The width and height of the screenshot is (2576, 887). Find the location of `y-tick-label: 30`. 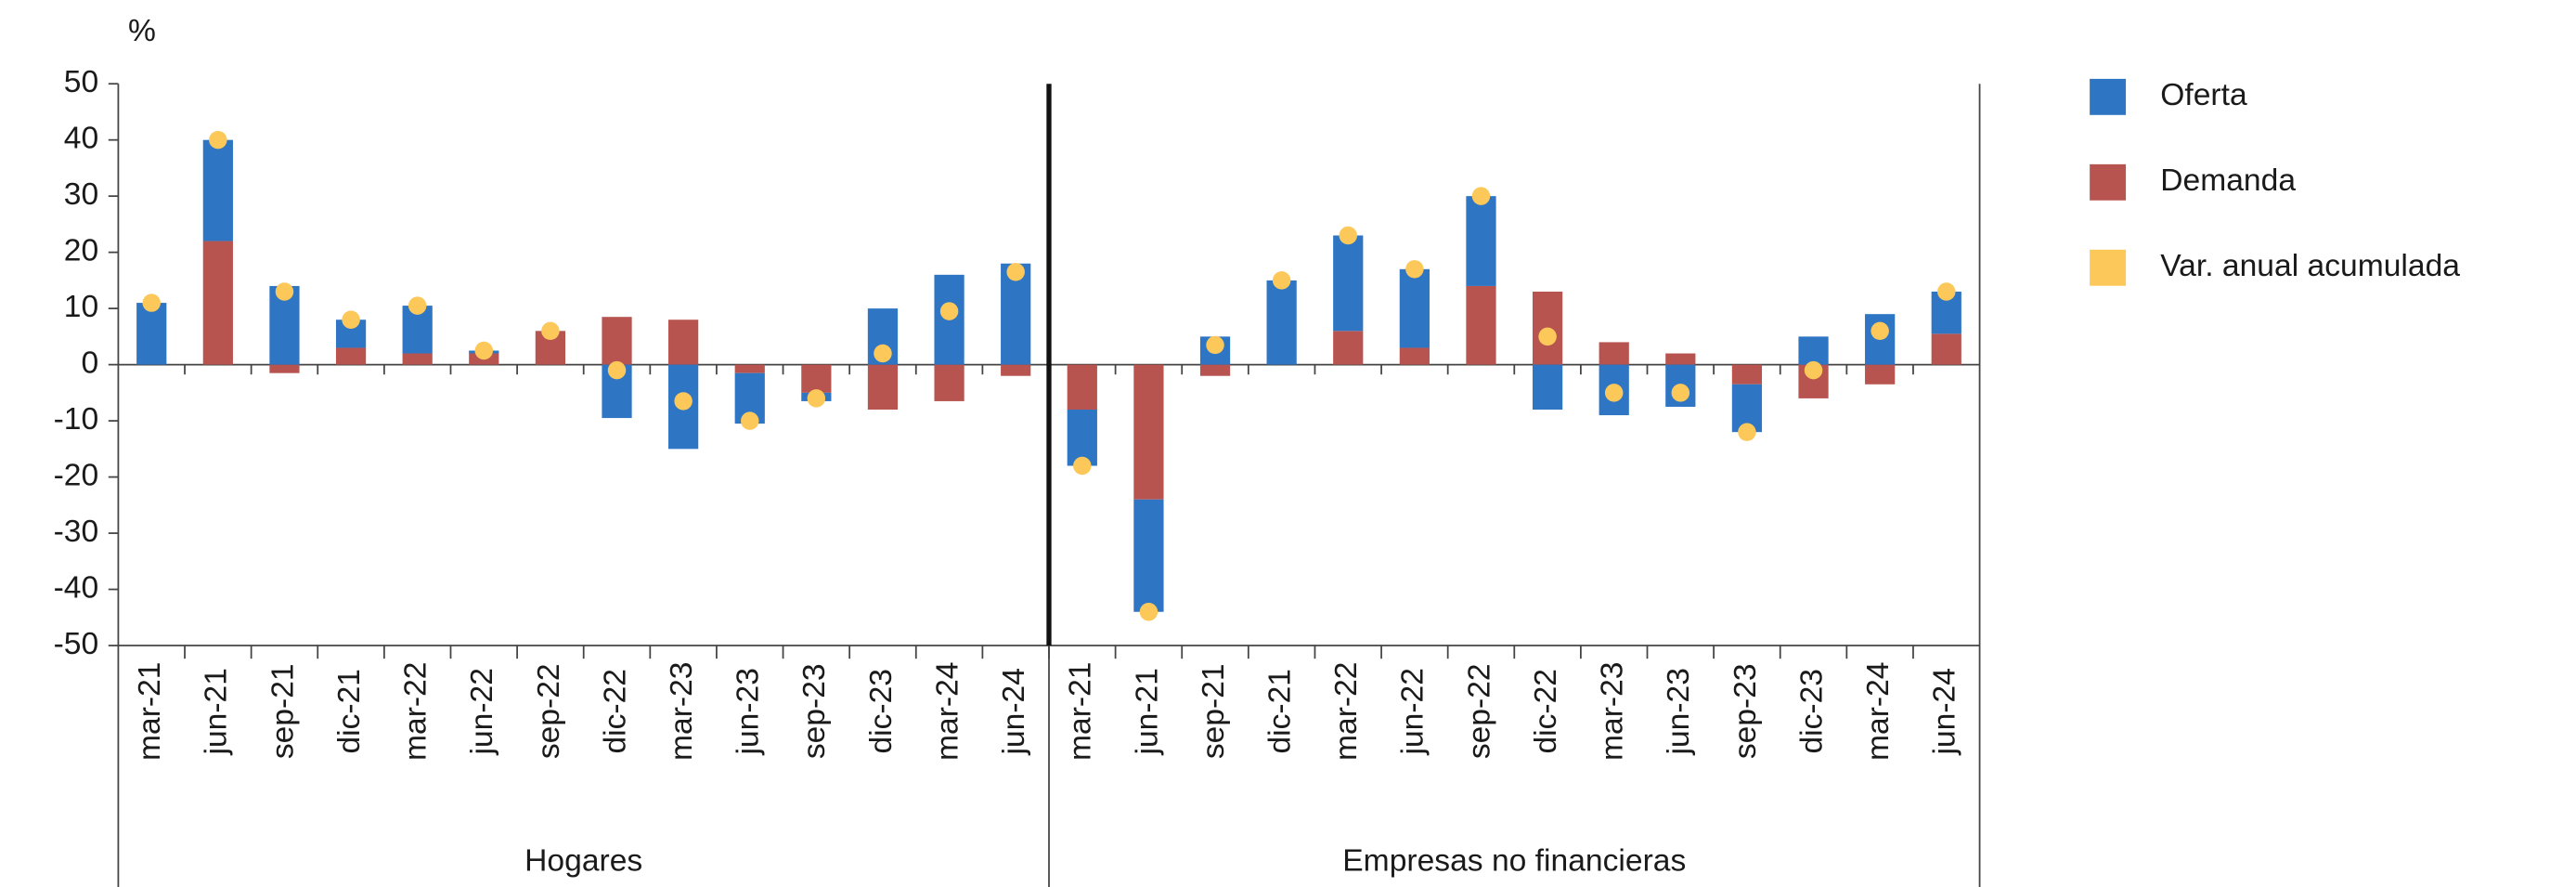

y-tick-label: 30 is located at coordinates (81, 194).